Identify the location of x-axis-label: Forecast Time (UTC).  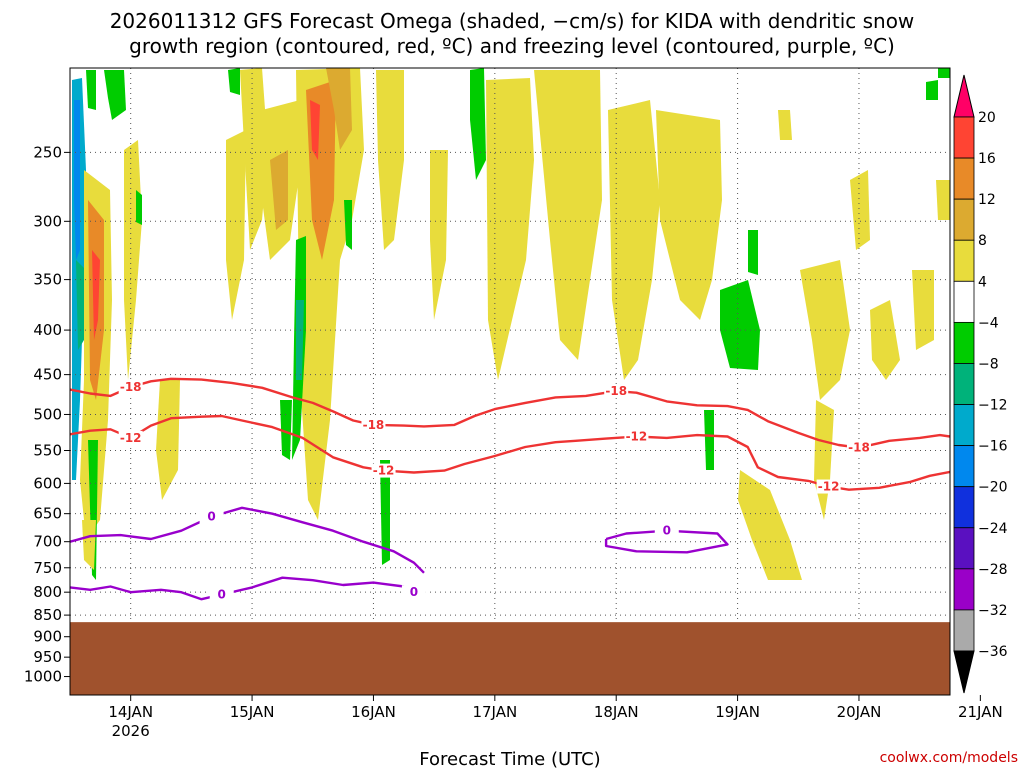
(509, 758).